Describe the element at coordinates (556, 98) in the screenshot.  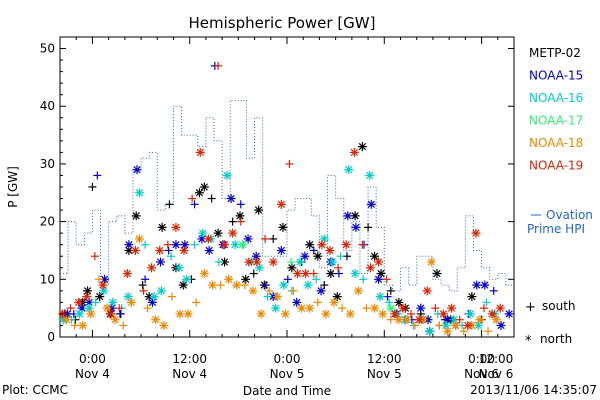
I see `legend-entry: NOAA-16` at that location.